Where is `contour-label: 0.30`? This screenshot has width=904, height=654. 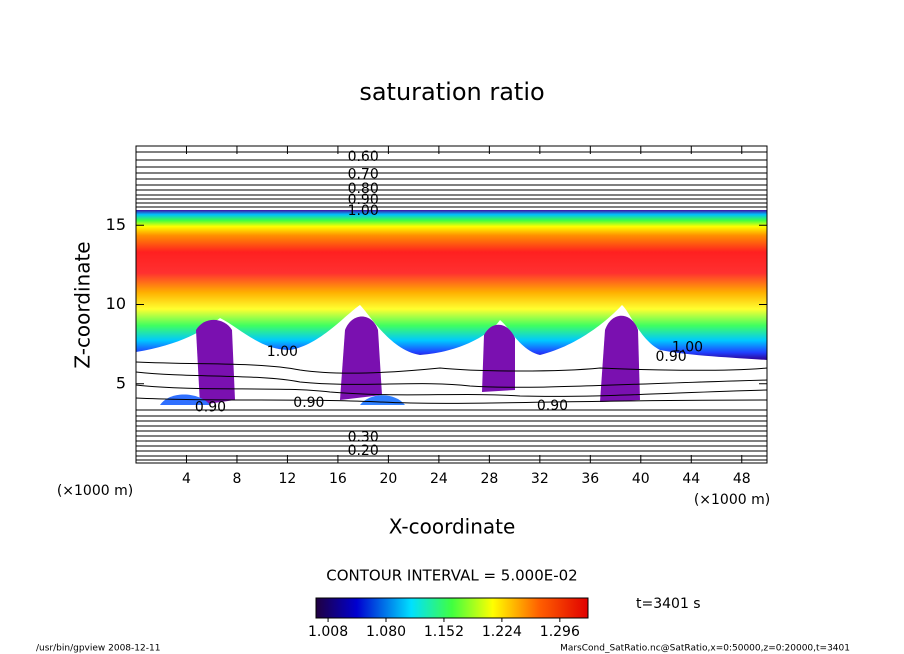
contour-label: 0.30 is located at coordinates (363, 438).